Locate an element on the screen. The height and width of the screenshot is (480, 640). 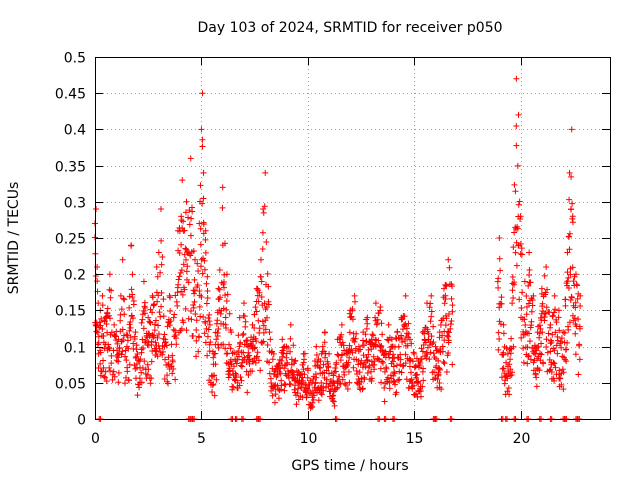
y-tick-label: 0.05 is located at coordinates (70, 385).